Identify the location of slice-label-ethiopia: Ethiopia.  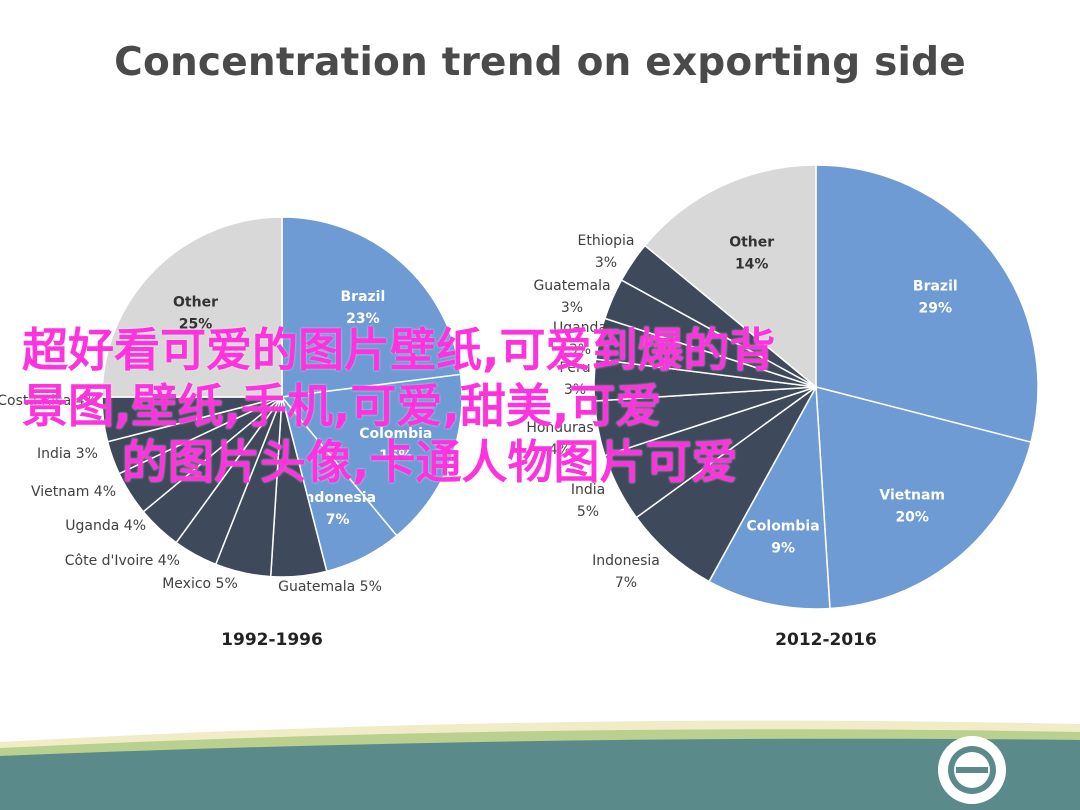
(605, 241).